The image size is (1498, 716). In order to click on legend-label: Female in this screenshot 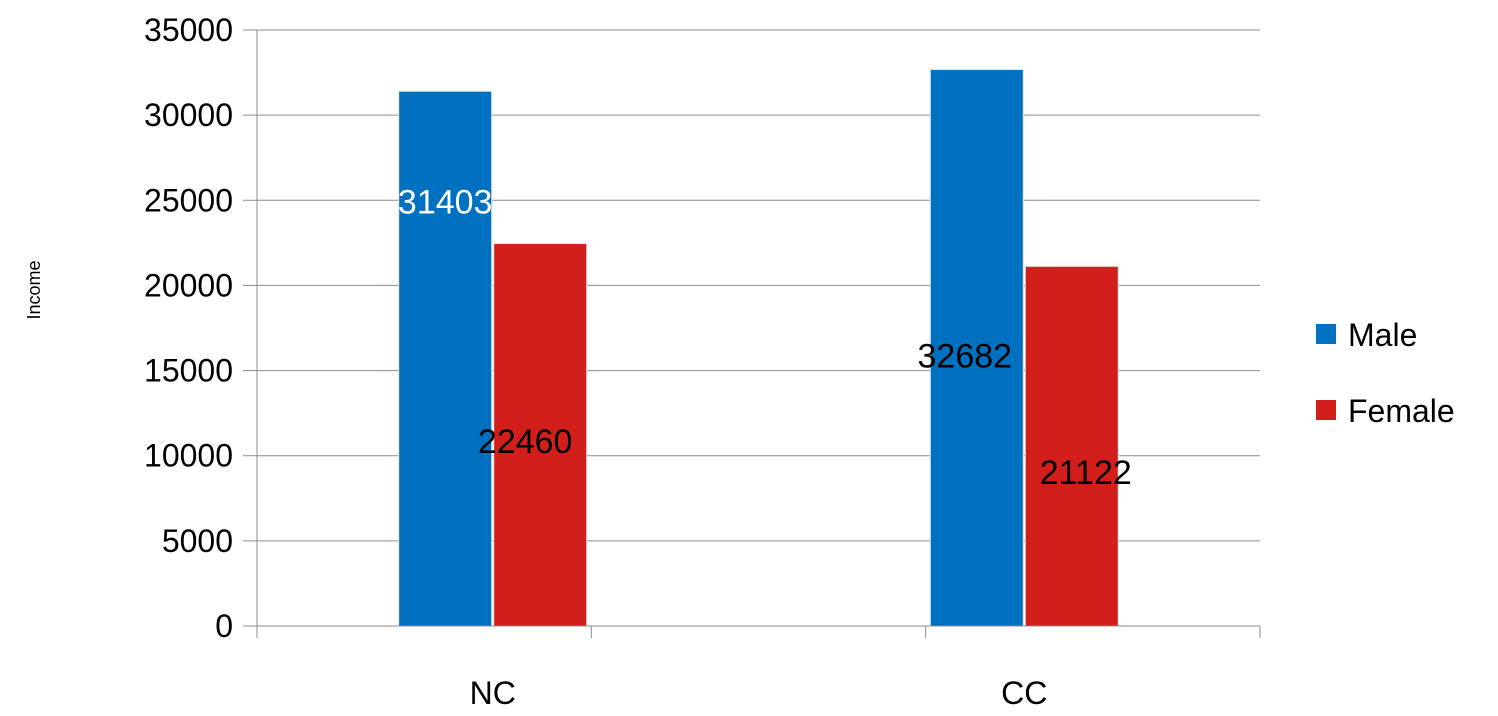, I will do `click(1401, 411)`.